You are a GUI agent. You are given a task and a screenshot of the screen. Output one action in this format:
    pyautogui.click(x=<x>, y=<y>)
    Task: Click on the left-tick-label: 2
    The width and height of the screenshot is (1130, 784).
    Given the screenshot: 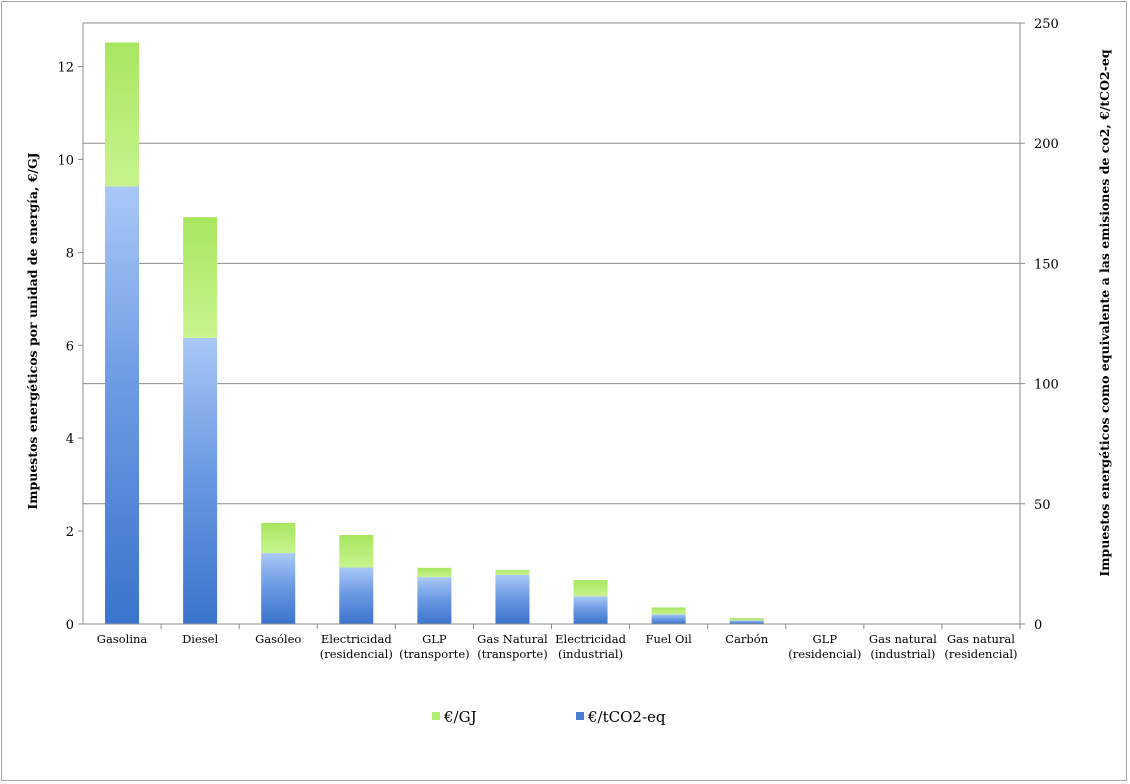 What is the action you would take?
    pyautogui.click(x=70, y=532)
    